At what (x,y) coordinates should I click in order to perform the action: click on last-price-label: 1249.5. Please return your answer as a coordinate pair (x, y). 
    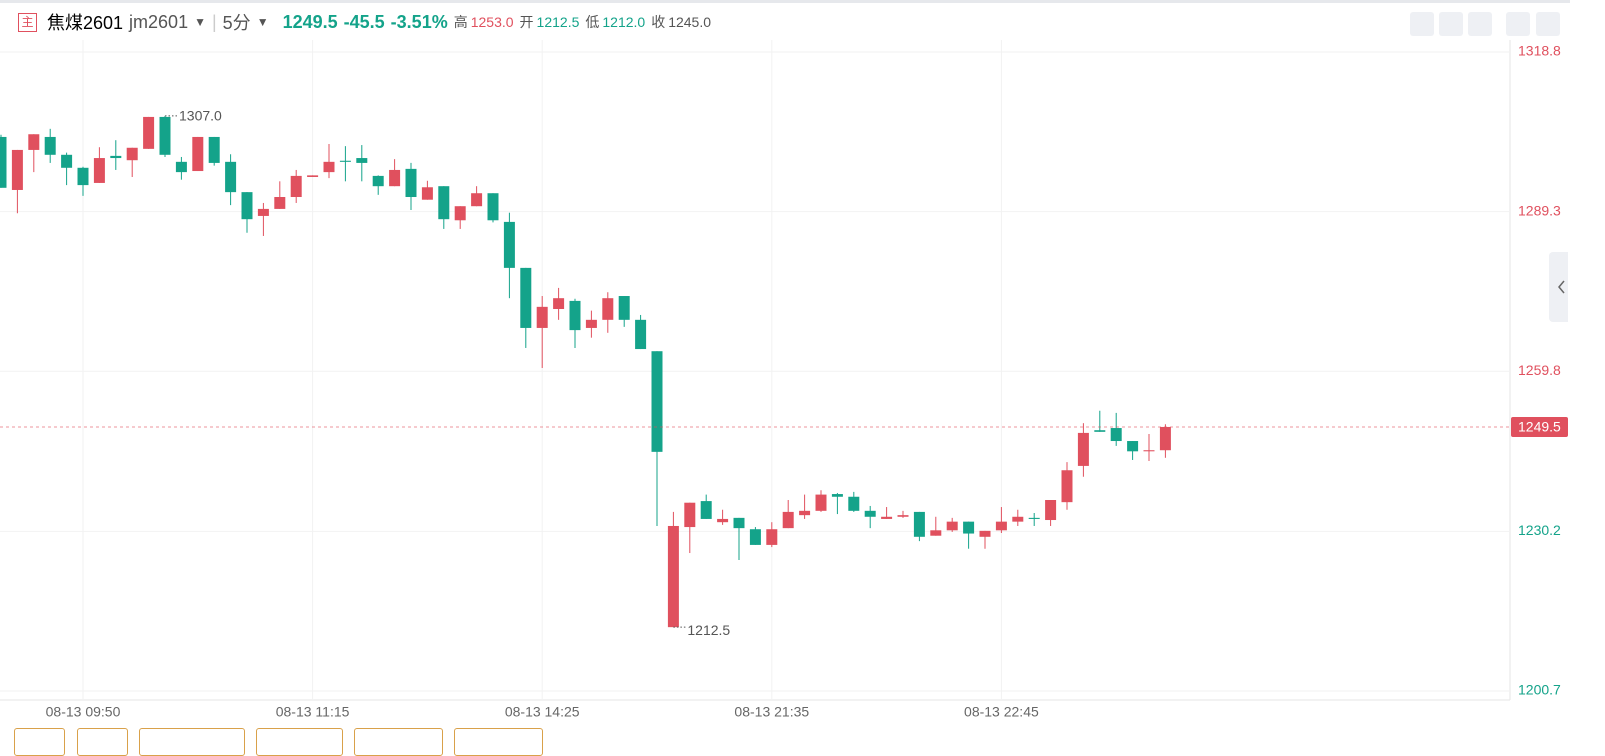
    Looking at the image, I should click on (1539, 427).